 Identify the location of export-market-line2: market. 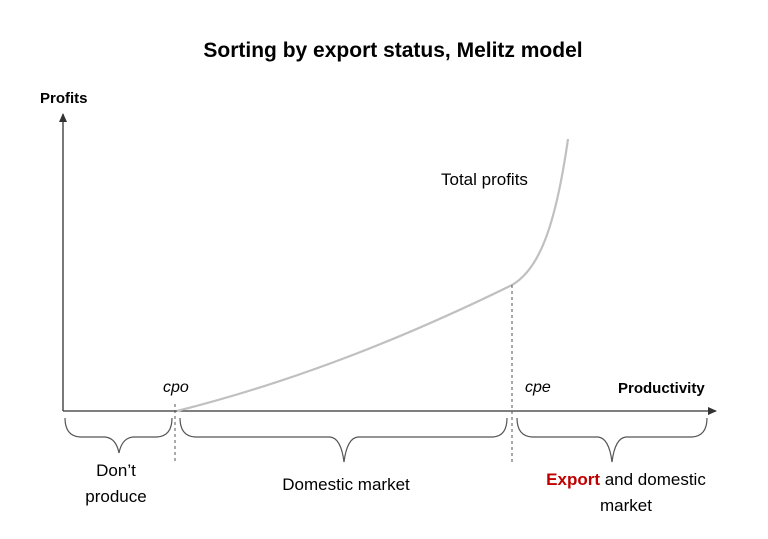
(626, 505).